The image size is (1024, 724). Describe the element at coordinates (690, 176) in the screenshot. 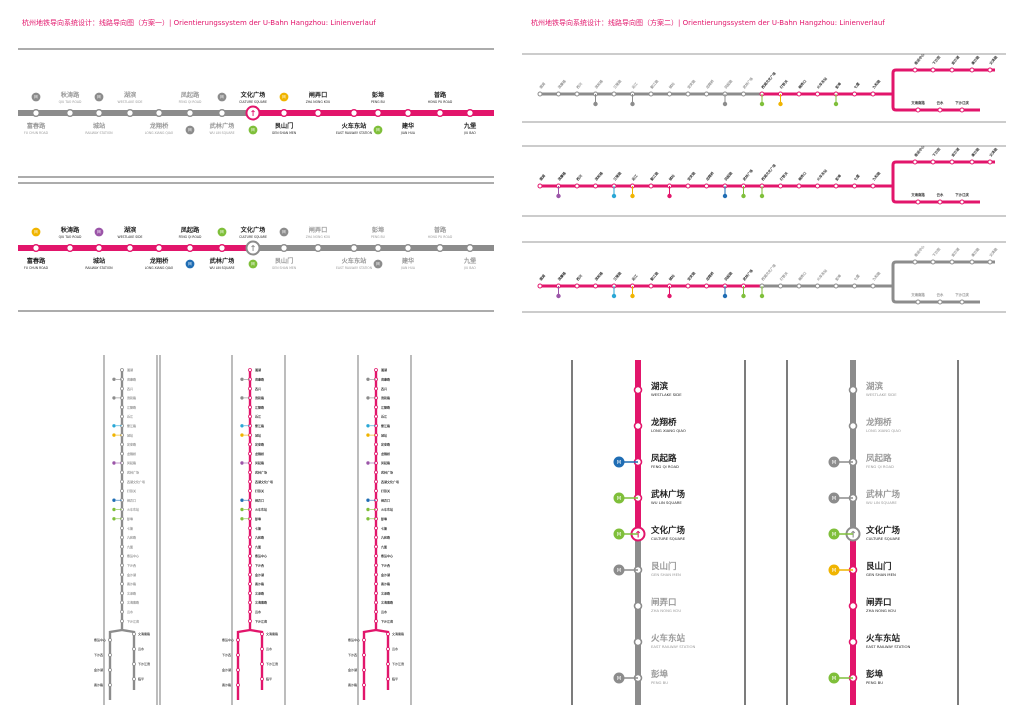

I see `station-label-small: 定安路` at that location.